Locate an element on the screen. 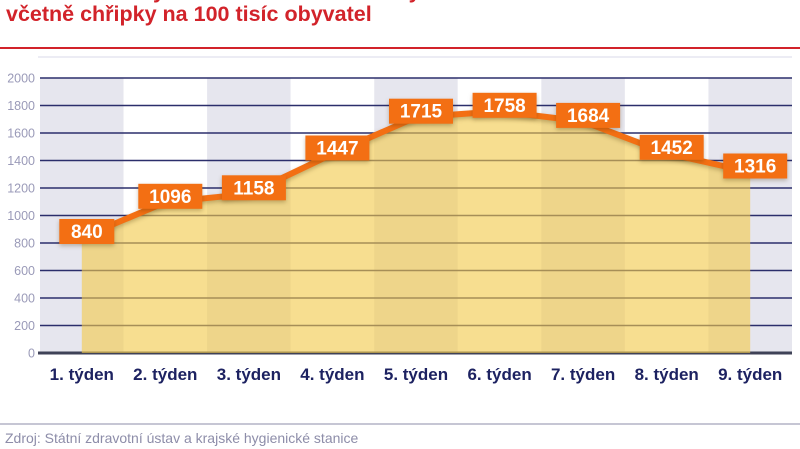 Image resolution: width=800 pixels, height=449 pixels. y-axis-tick-label: 600 is located at coordinates (24, 271).